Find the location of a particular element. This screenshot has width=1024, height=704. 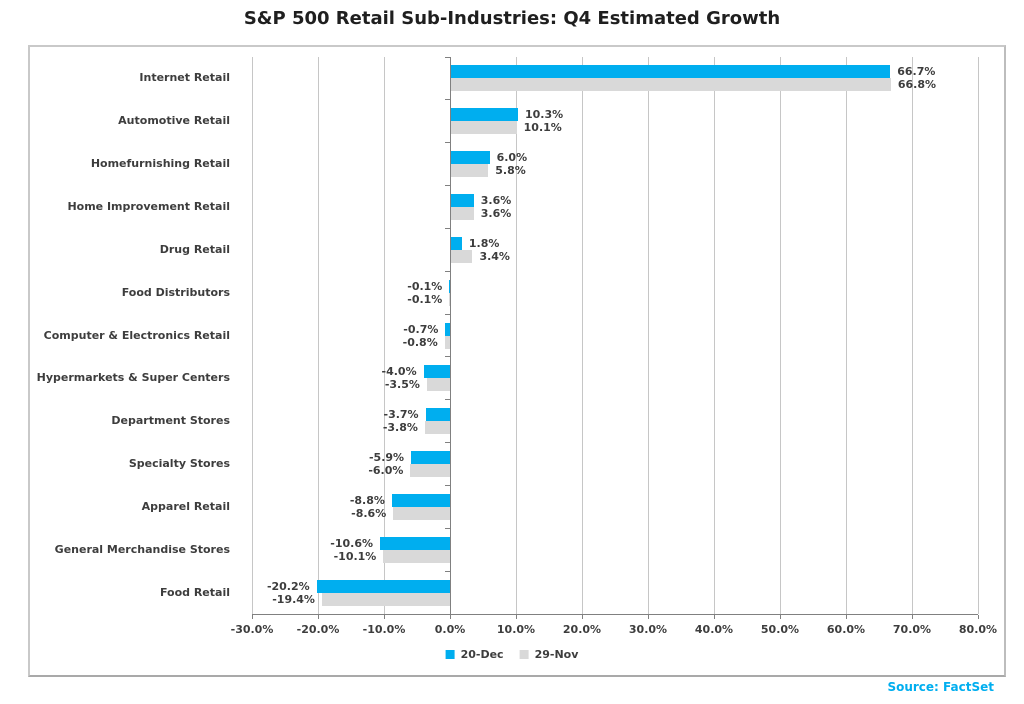

x-tick-label: 70.0% is located at coordinates (912, 629).